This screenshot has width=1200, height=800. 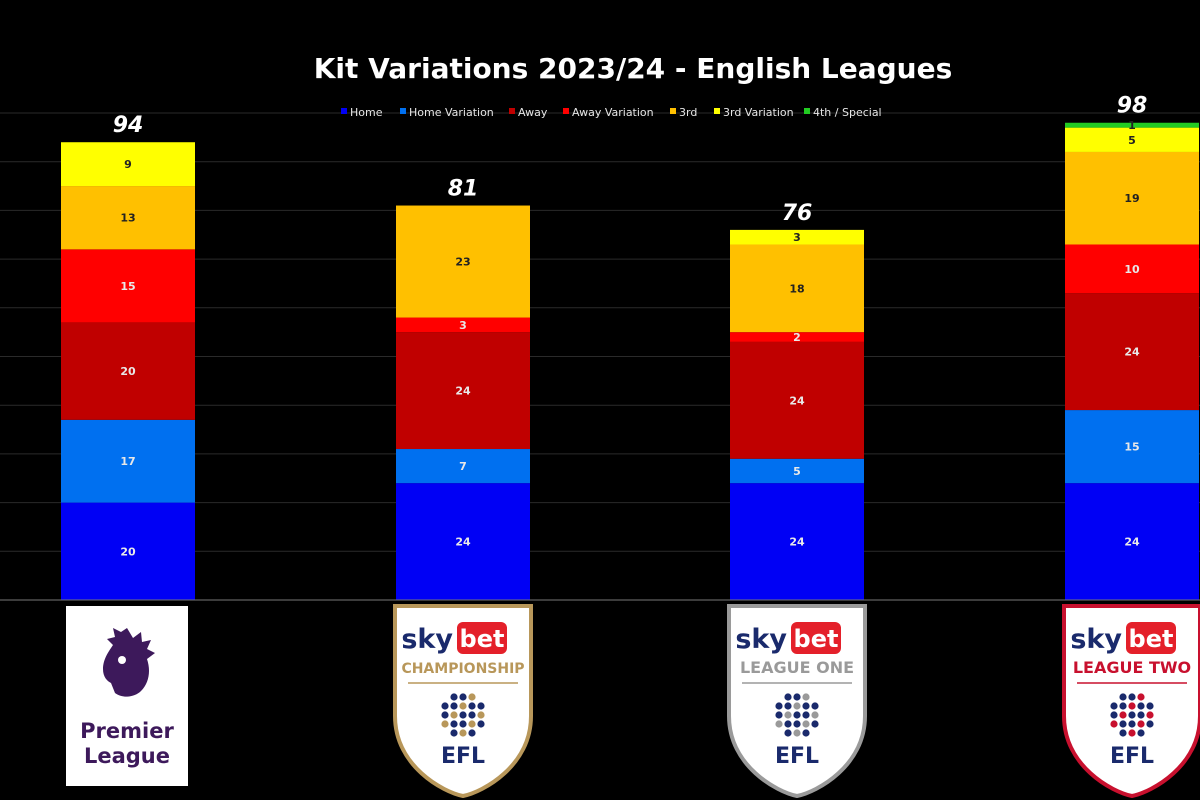 What do you see at coordinates (128, 125) in the screenshot?
I see `total-label: 94` at bounding box center [128, 125].